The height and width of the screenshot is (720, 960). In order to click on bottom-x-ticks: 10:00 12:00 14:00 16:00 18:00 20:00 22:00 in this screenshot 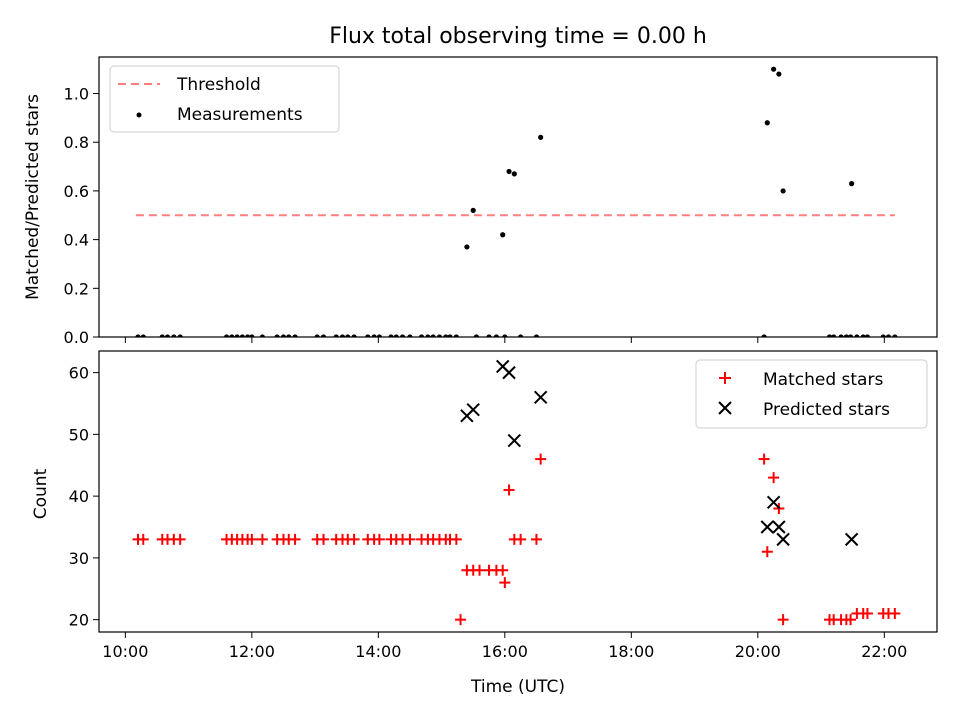, I will do `click(504, 646)`.